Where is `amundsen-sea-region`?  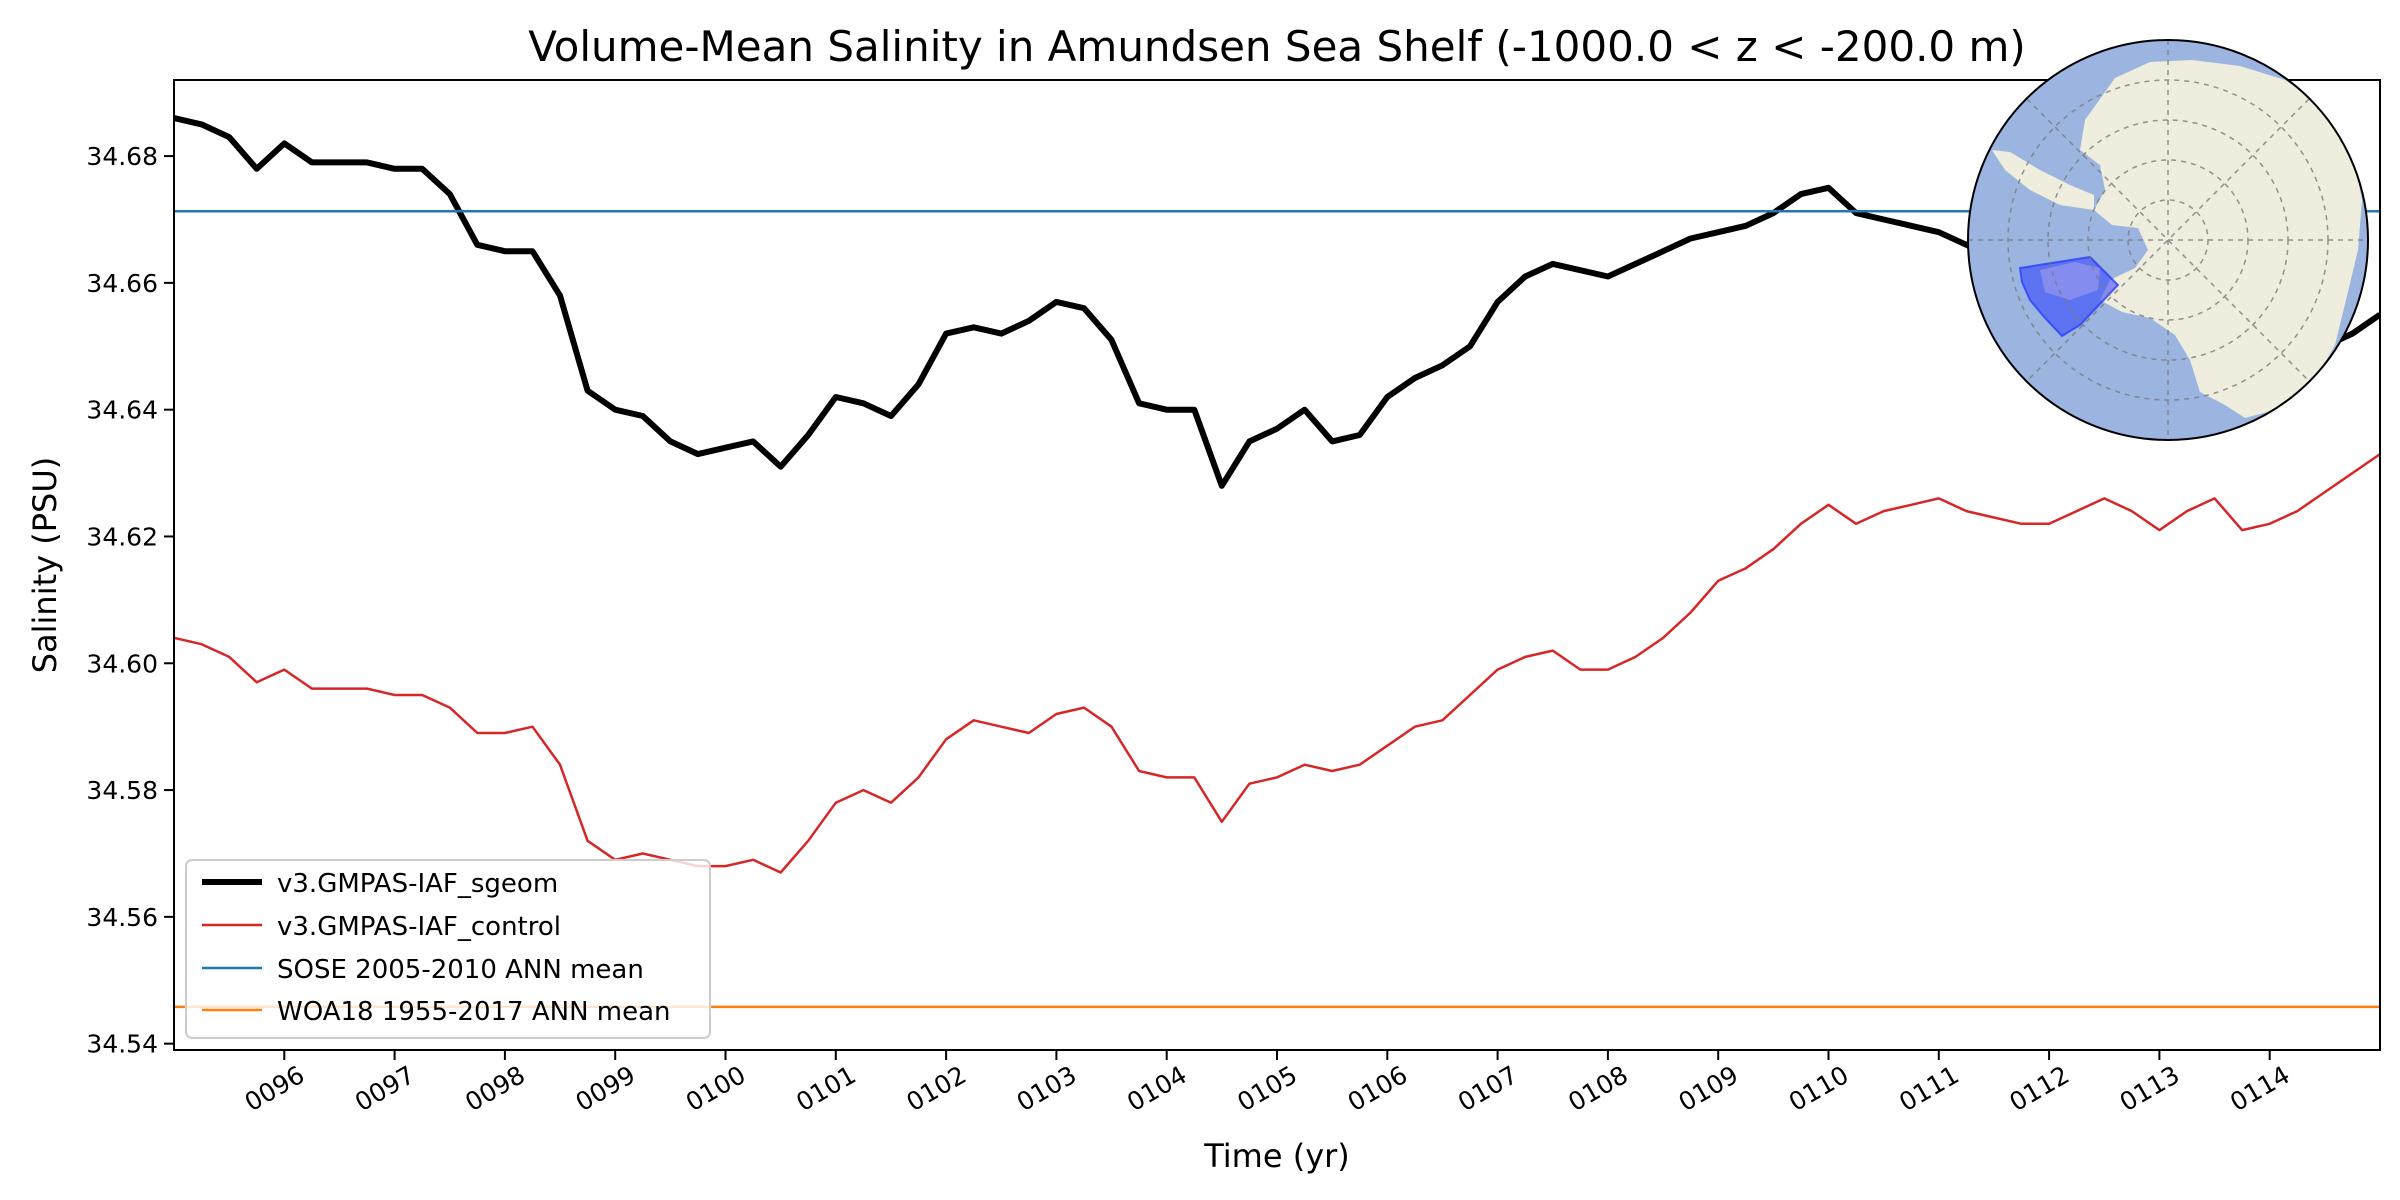 amundsen-sea-region is located at coordinates (2069, 296).